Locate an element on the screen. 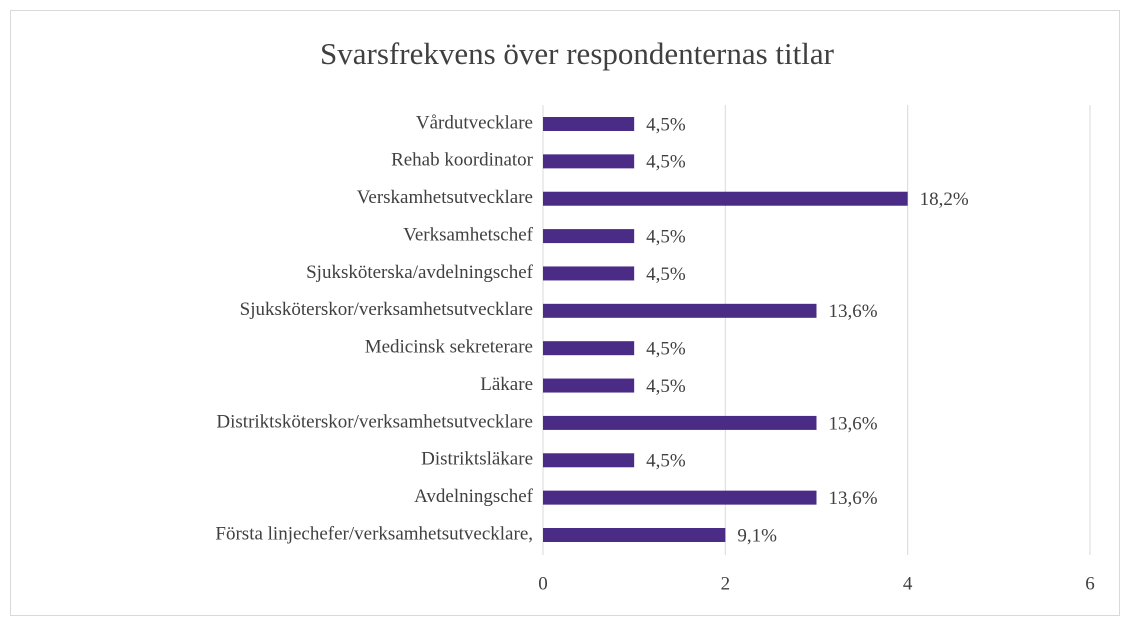 This screenshot has width=1130, height=626. value-label: 18,2% is located at coordinates (944, 199).